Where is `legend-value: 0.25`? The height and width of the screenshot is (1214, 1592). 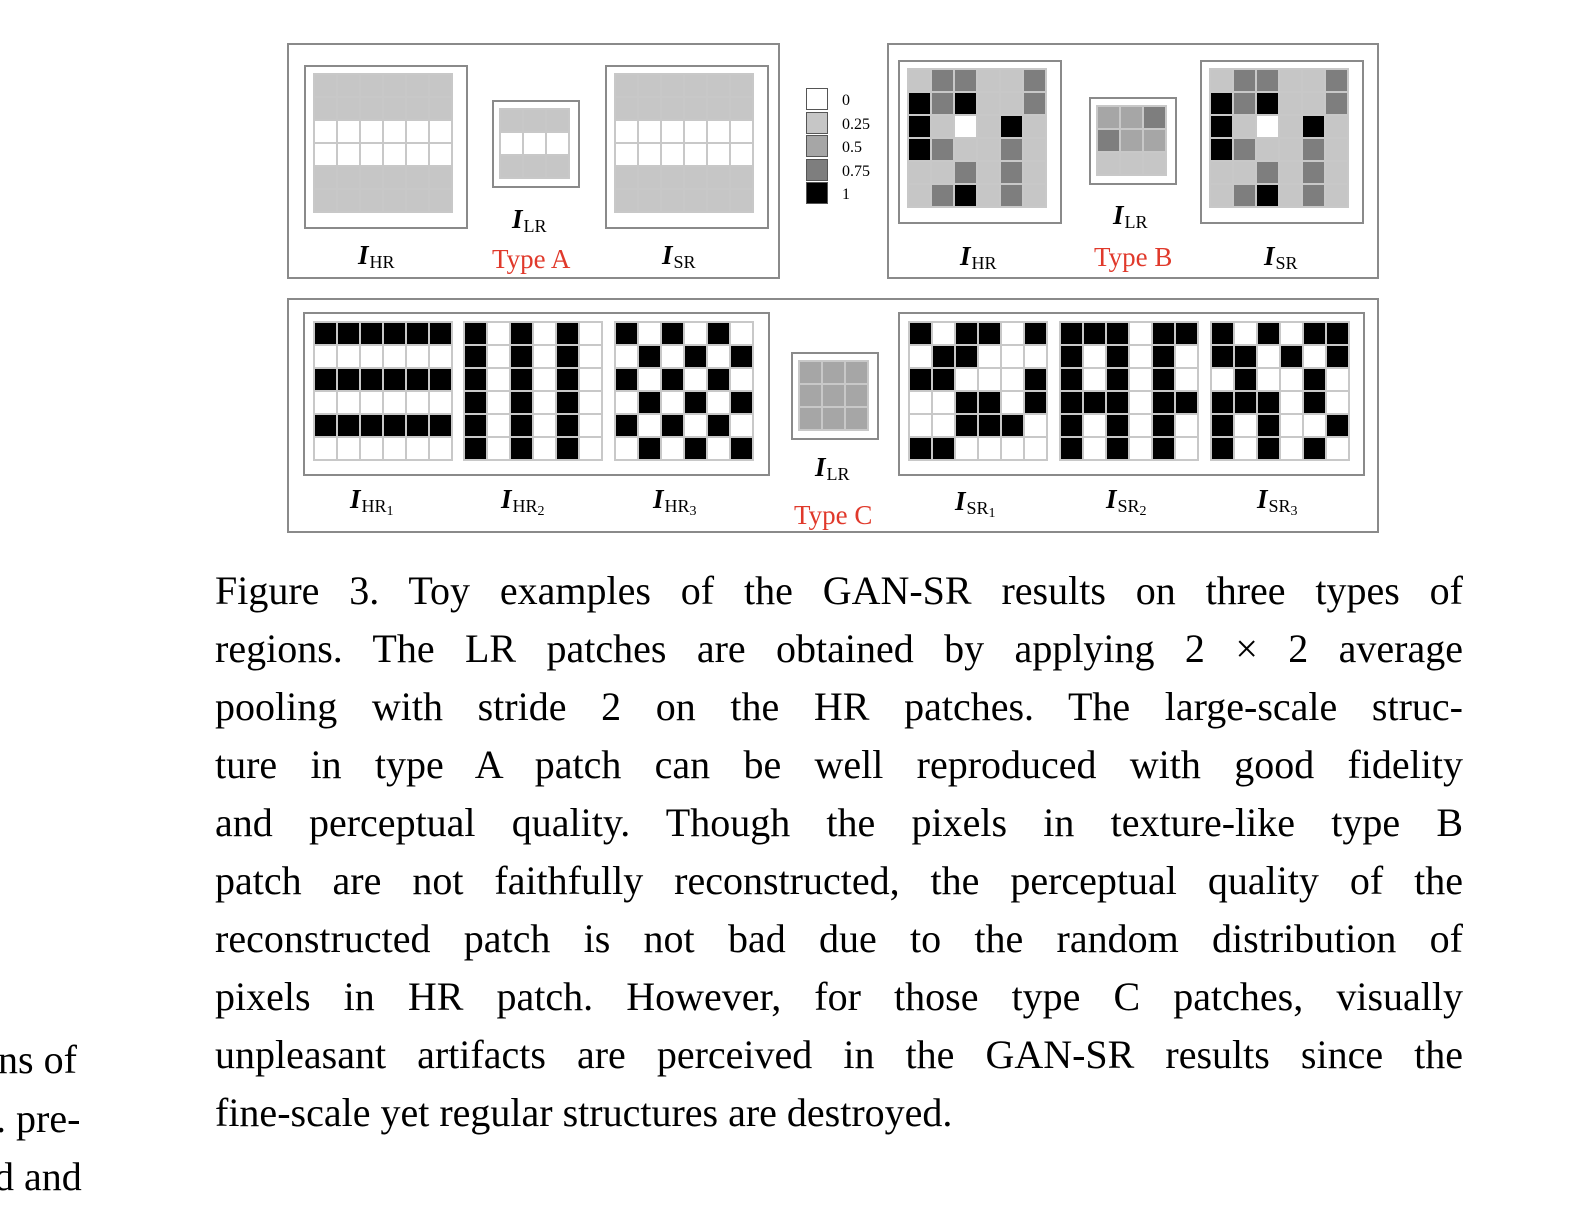
legend-value: 0.25 is located at coordinates (856, 124).